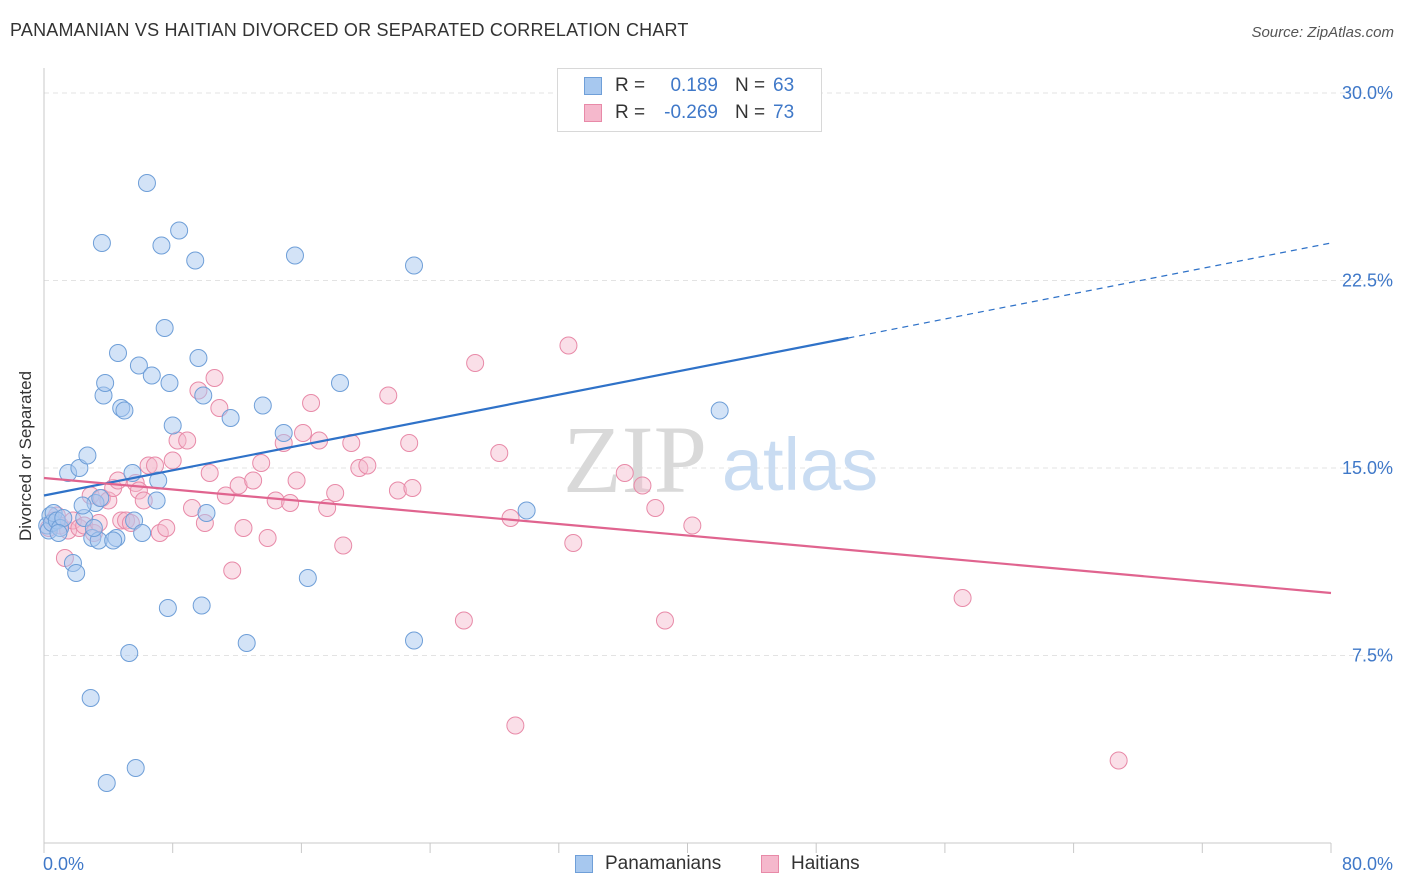 Image resolution: width=1406 pixels, height=892 pixels. What do you see at coordinates (584, 864) in the screenshot?
I see `panamanians-swatch` at bounding box center [584, 864].